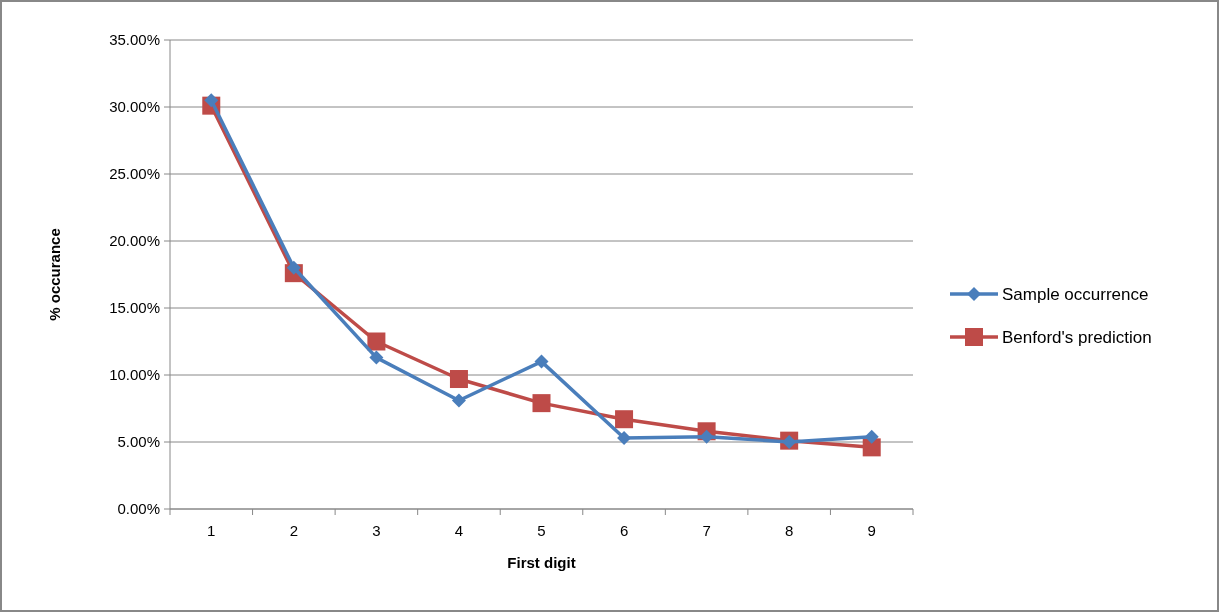  What do you see at coordinates (541, 562) in the screenshot?
I see `x-axis-title: First digit` at bounding box center [541, 562].